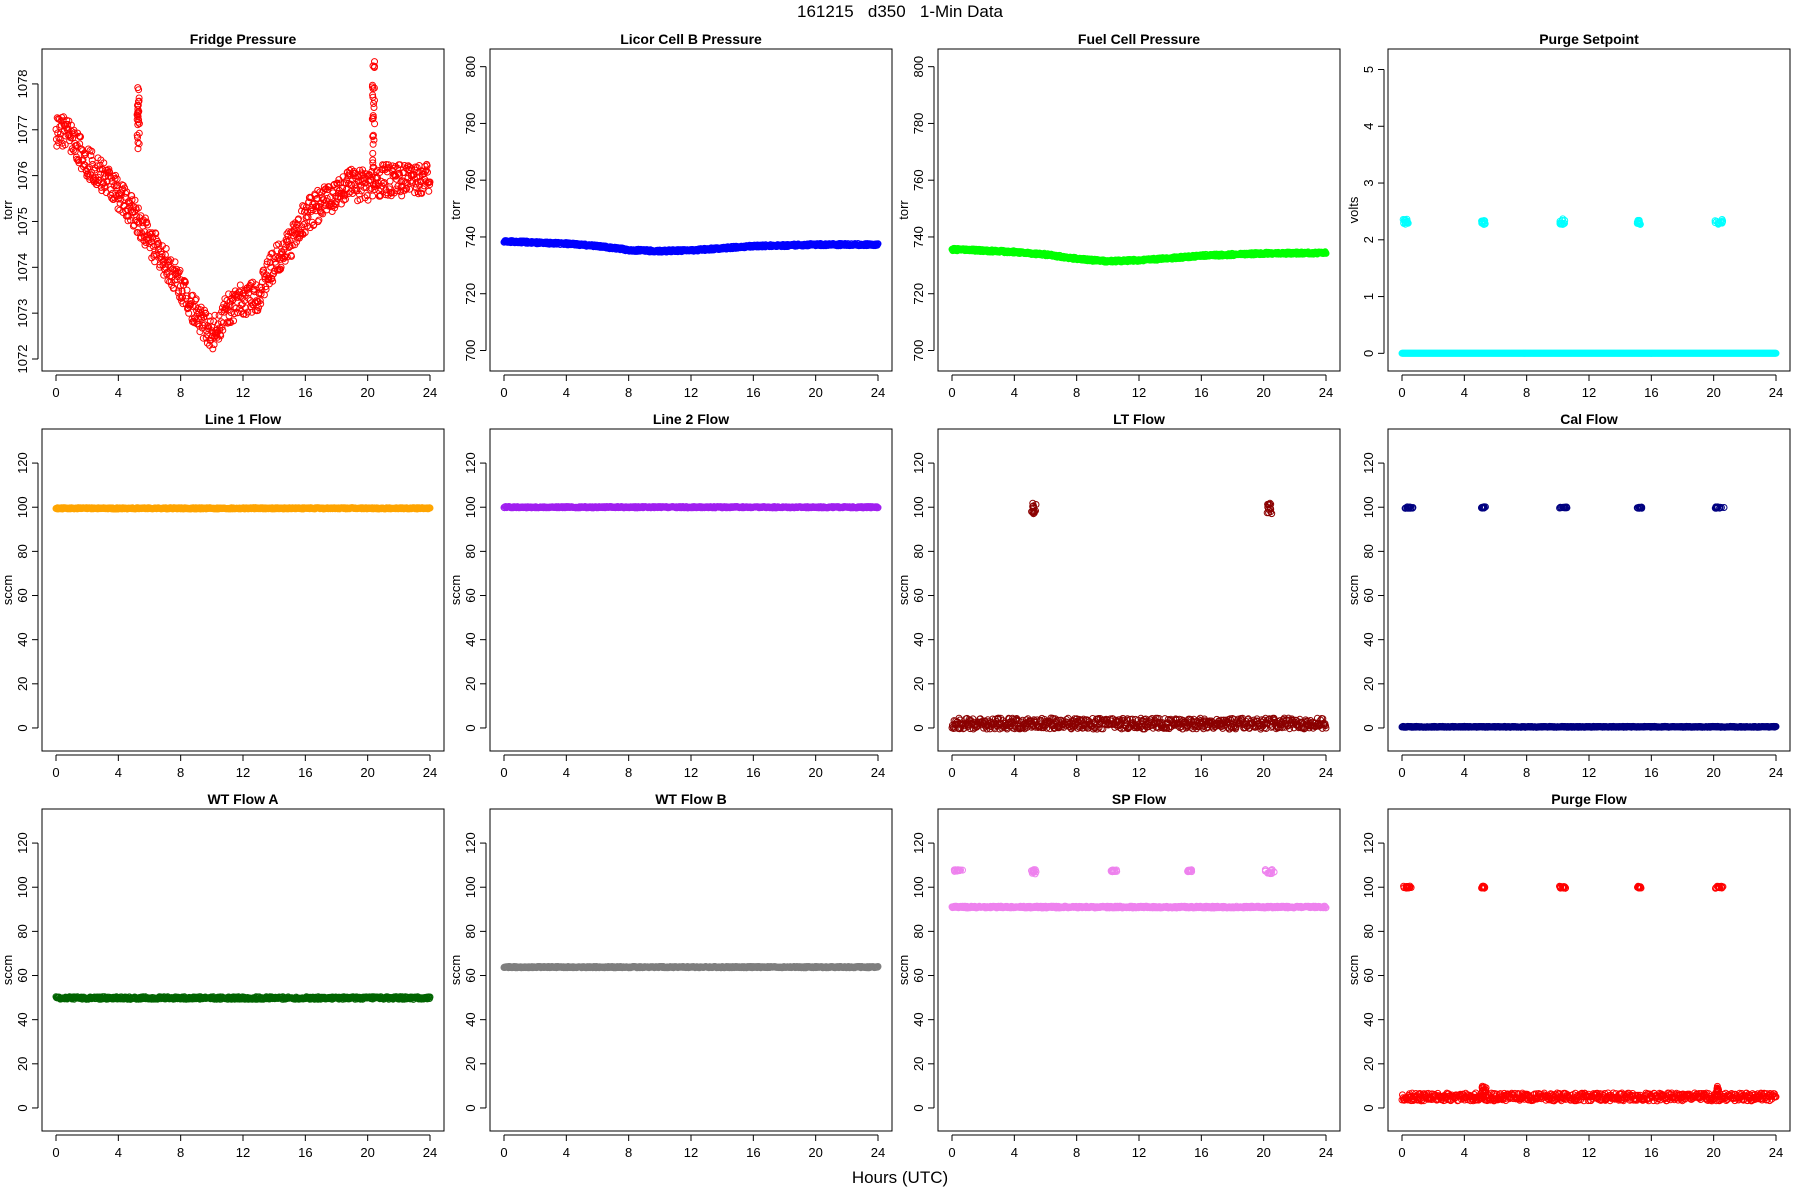 The height and width of the screenshot is (1200, 1800). Describe the element at coordinates (22, 639) in the screenshot. I see `y-tick-label: 40` at that location.